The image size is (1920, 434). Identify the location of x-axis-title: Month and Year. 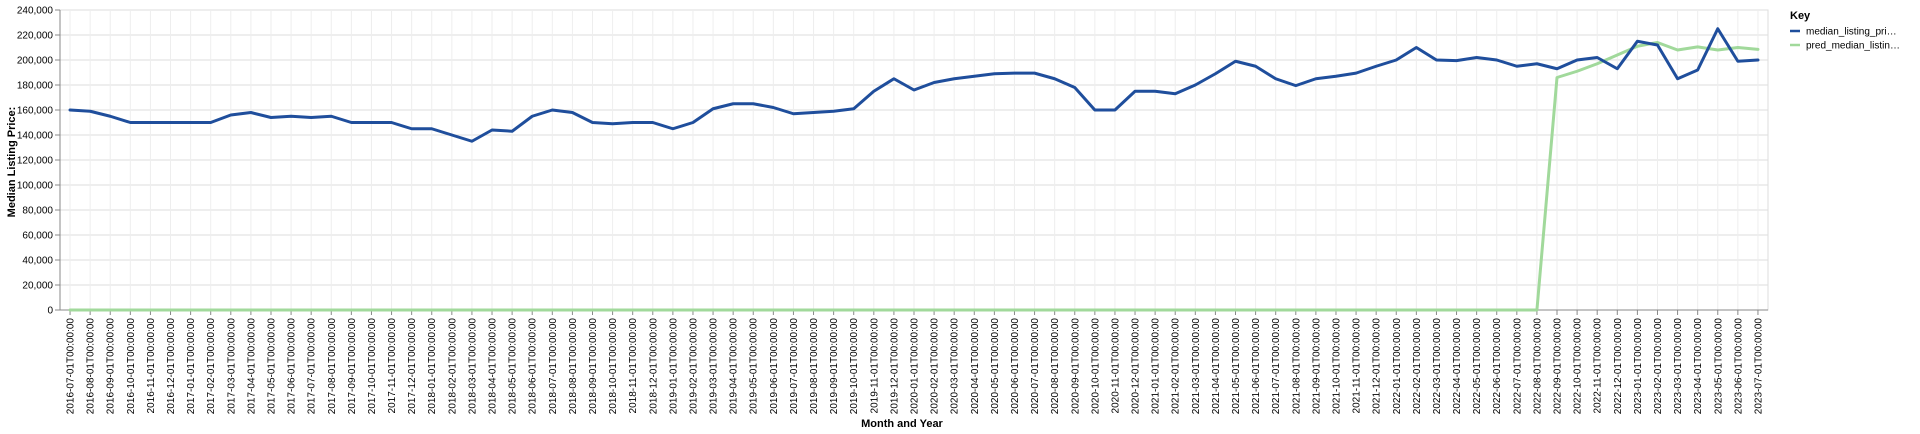
(902, 424).